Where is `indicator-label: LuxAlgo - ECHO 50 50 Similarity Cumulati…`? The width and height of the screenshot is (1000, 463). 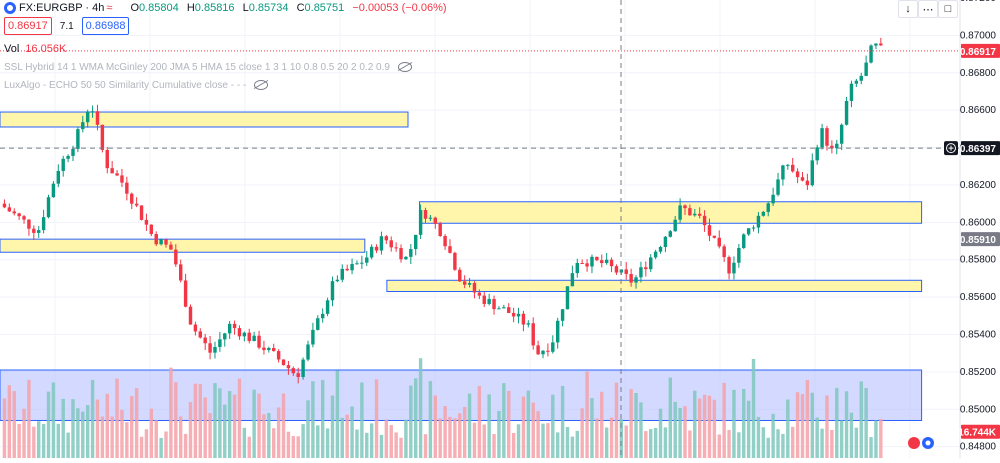 indicator-label: LuxAlgo - ECHO 50 50 Similarity Cumulati… is located at coordinates (125, 85).